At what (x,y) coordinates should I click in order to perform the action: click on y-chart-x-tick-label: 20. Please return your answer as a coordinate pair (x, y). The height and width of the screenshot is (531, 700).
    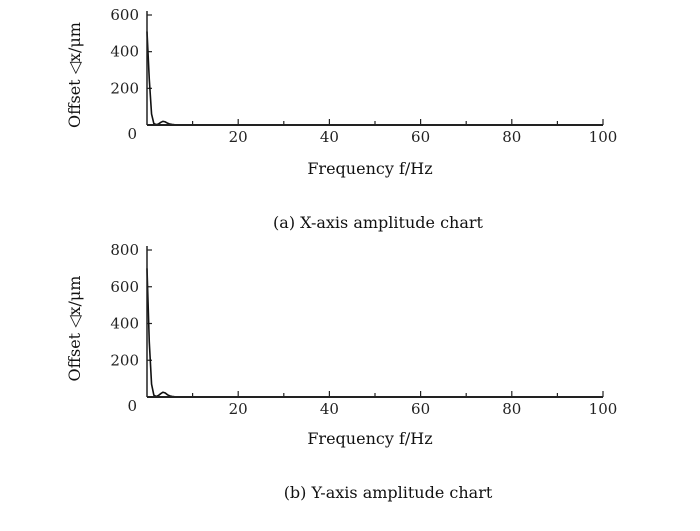
    Looking at the image, I should click on (238, 409).